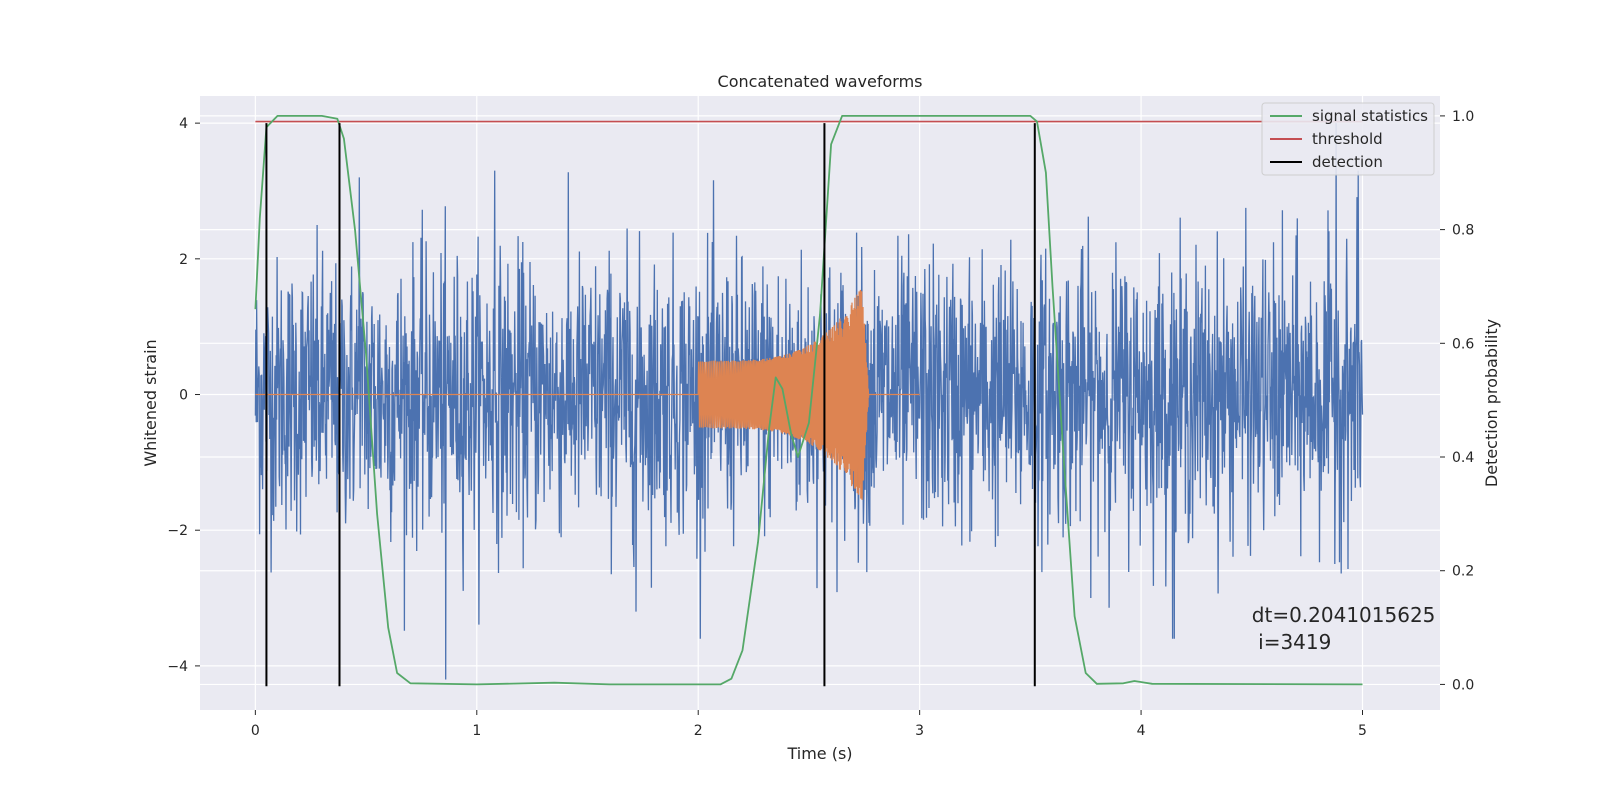 The width and height of the screenshot is (1600, 800). What do you see at coordinates (177, 531) in the screenshot?
I see `y-left-tick-label: −2` at bounding box center [177, 531].